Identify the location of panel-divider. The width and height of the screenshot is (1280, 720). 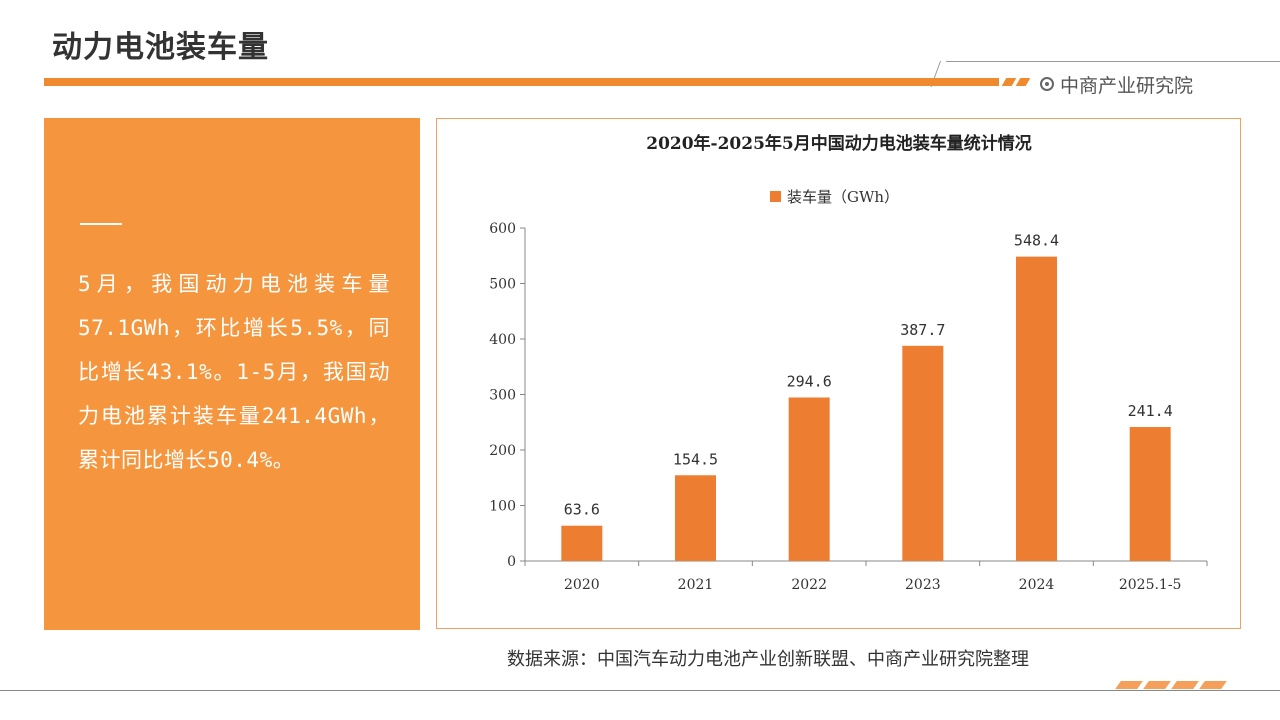
(101, 224).